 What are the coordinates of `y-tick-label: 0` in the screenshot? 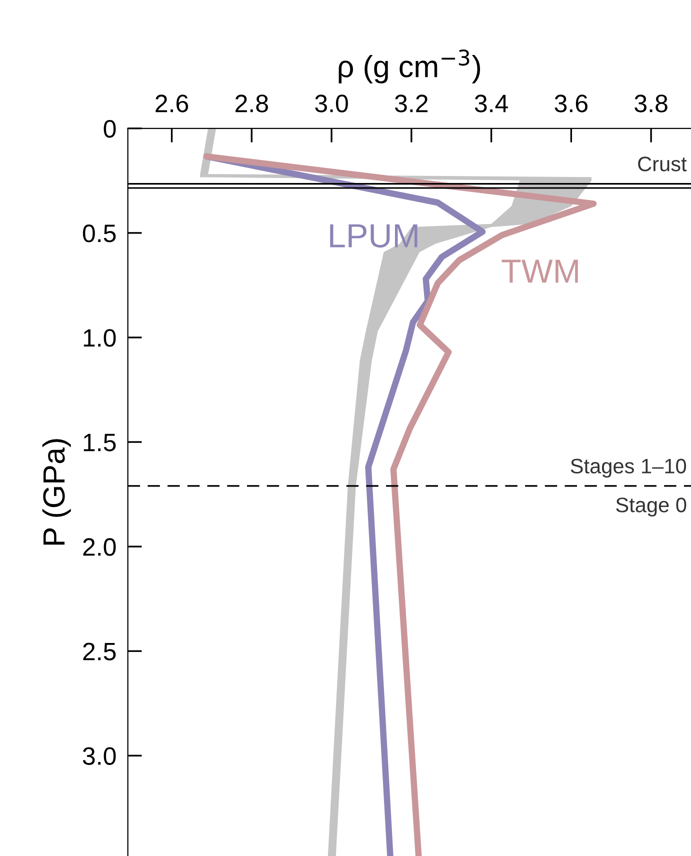 It's located at (110, 129).